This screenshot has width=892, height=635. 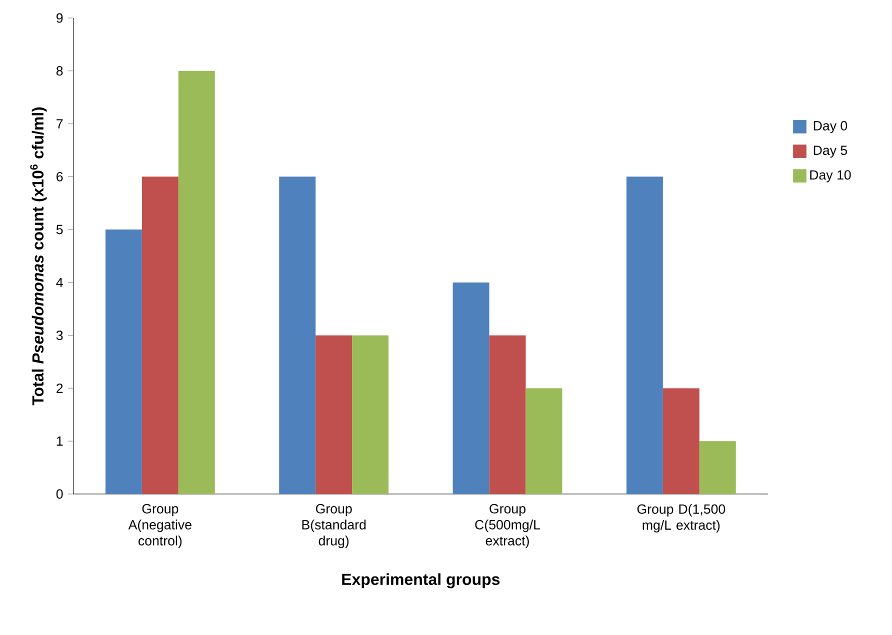 What do you see at coordinates (38, 256) in the screenshot?
I see `text: Total Pseudomonas count (x10$^{6}$ cfu/ml)` at bounding box center [38, 256].